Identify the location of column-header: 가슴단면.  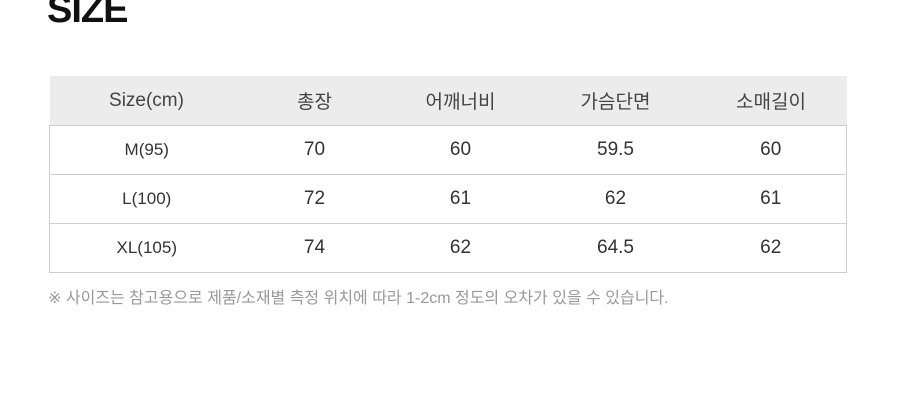
(615, 101).